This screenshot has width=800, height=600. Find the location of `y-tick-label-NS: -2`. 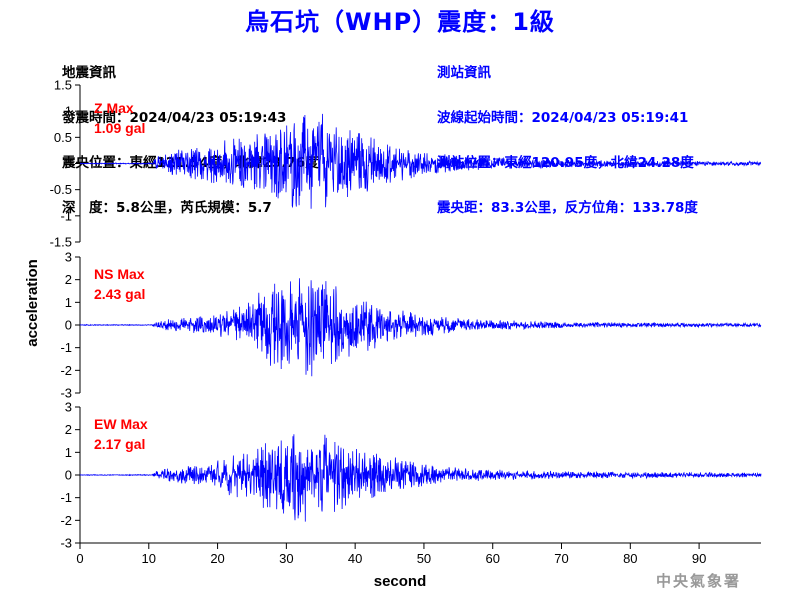

y-tick-label-NS: -2 is located at coordinates (66, 370).